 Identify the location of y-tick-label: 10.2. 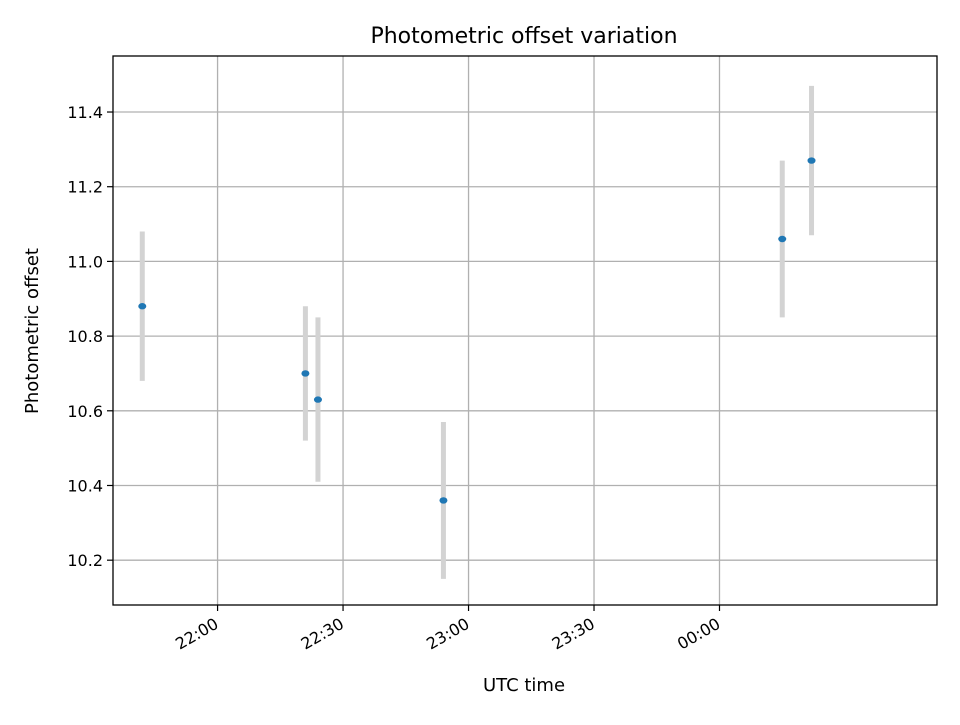
(85, 560).